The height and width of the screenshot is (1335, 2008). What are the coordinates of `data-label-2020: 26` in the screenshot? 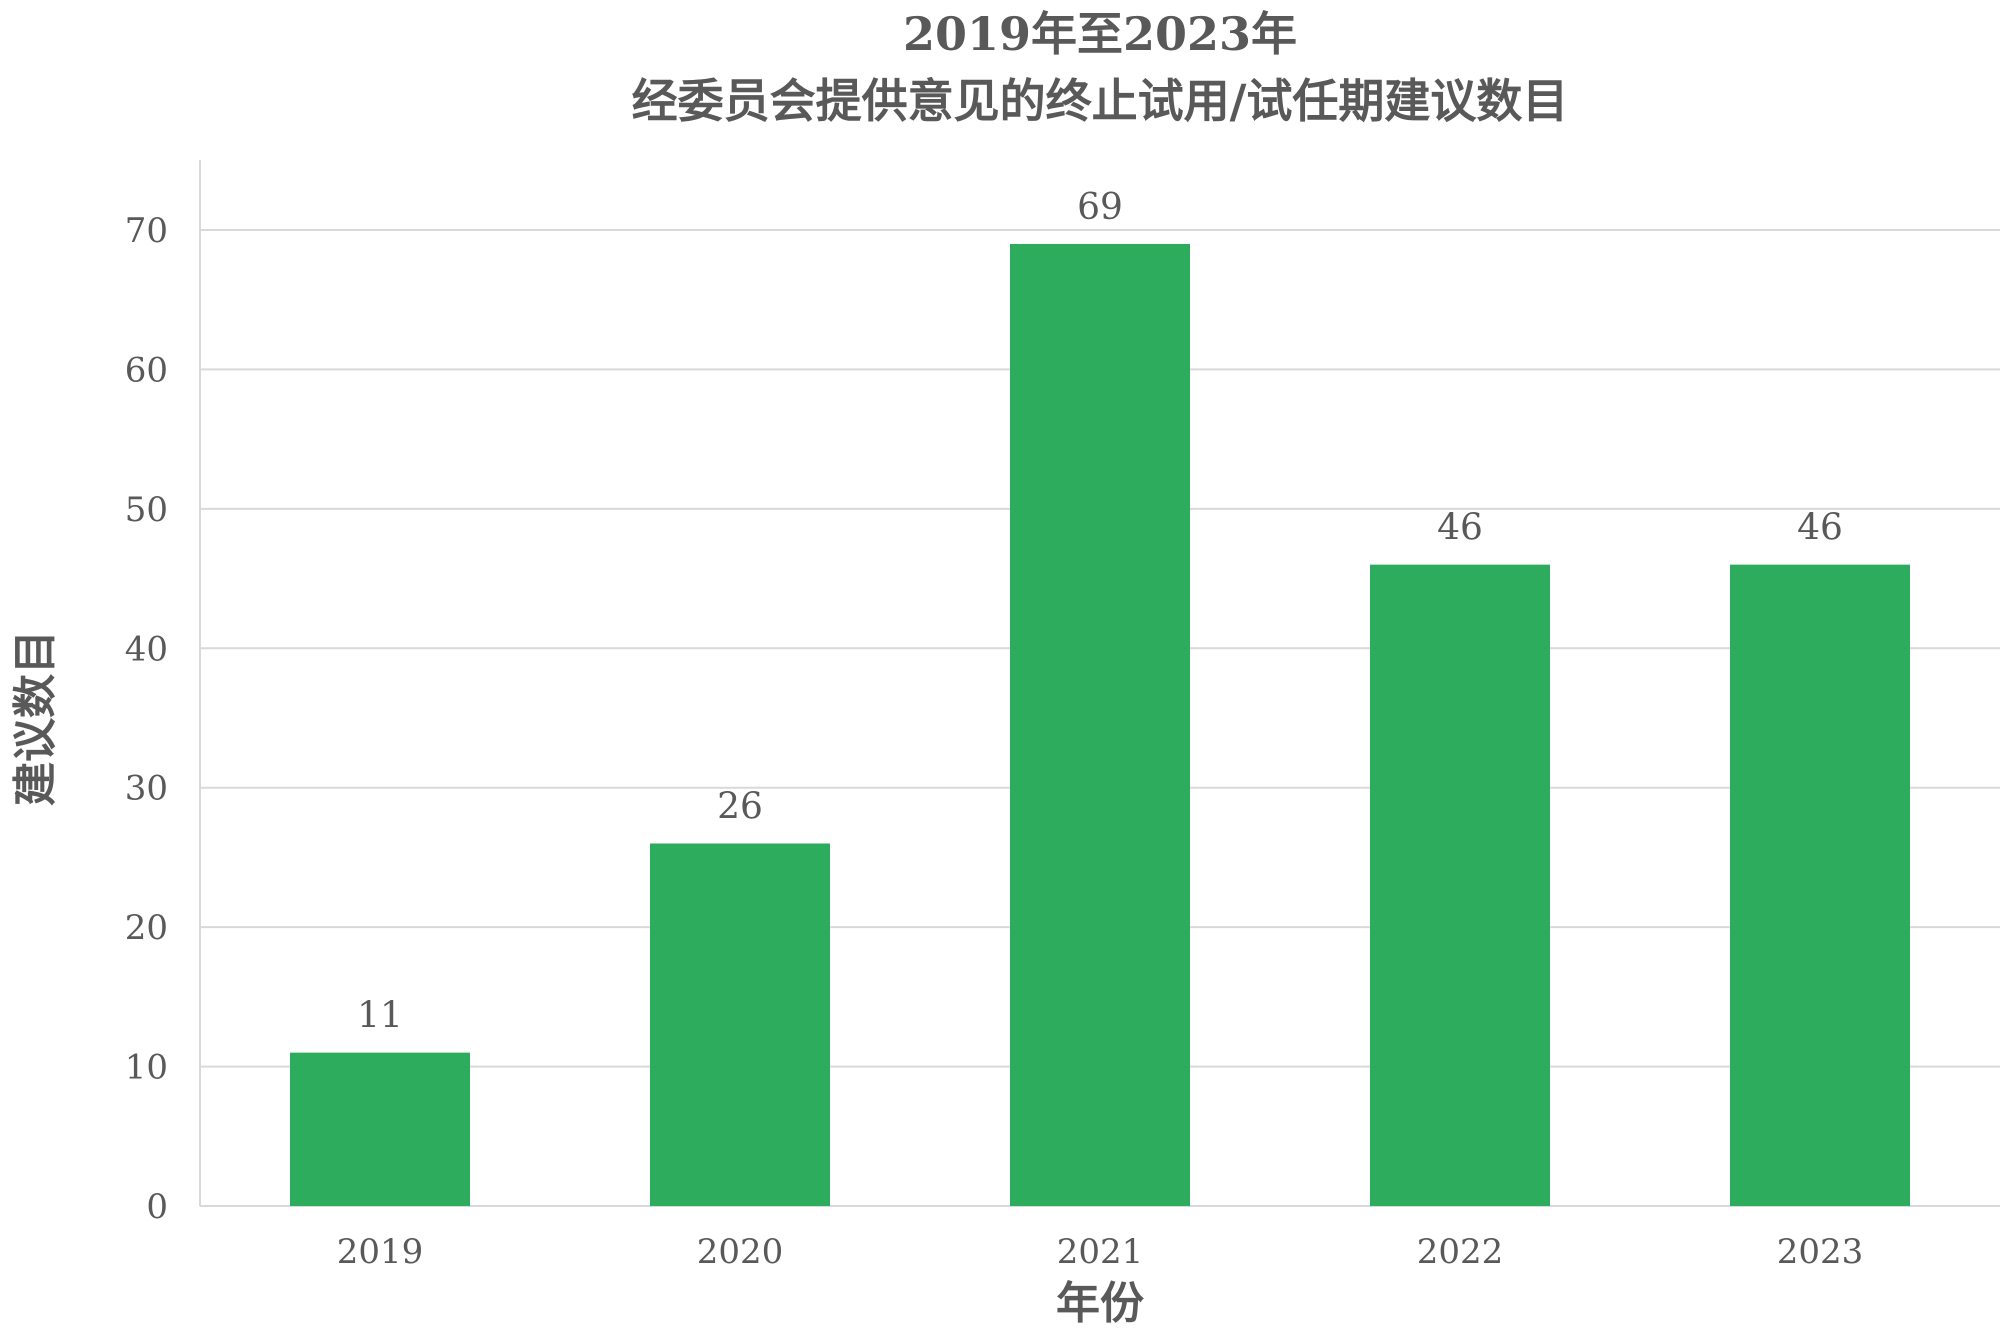 It's located at (740, 806).